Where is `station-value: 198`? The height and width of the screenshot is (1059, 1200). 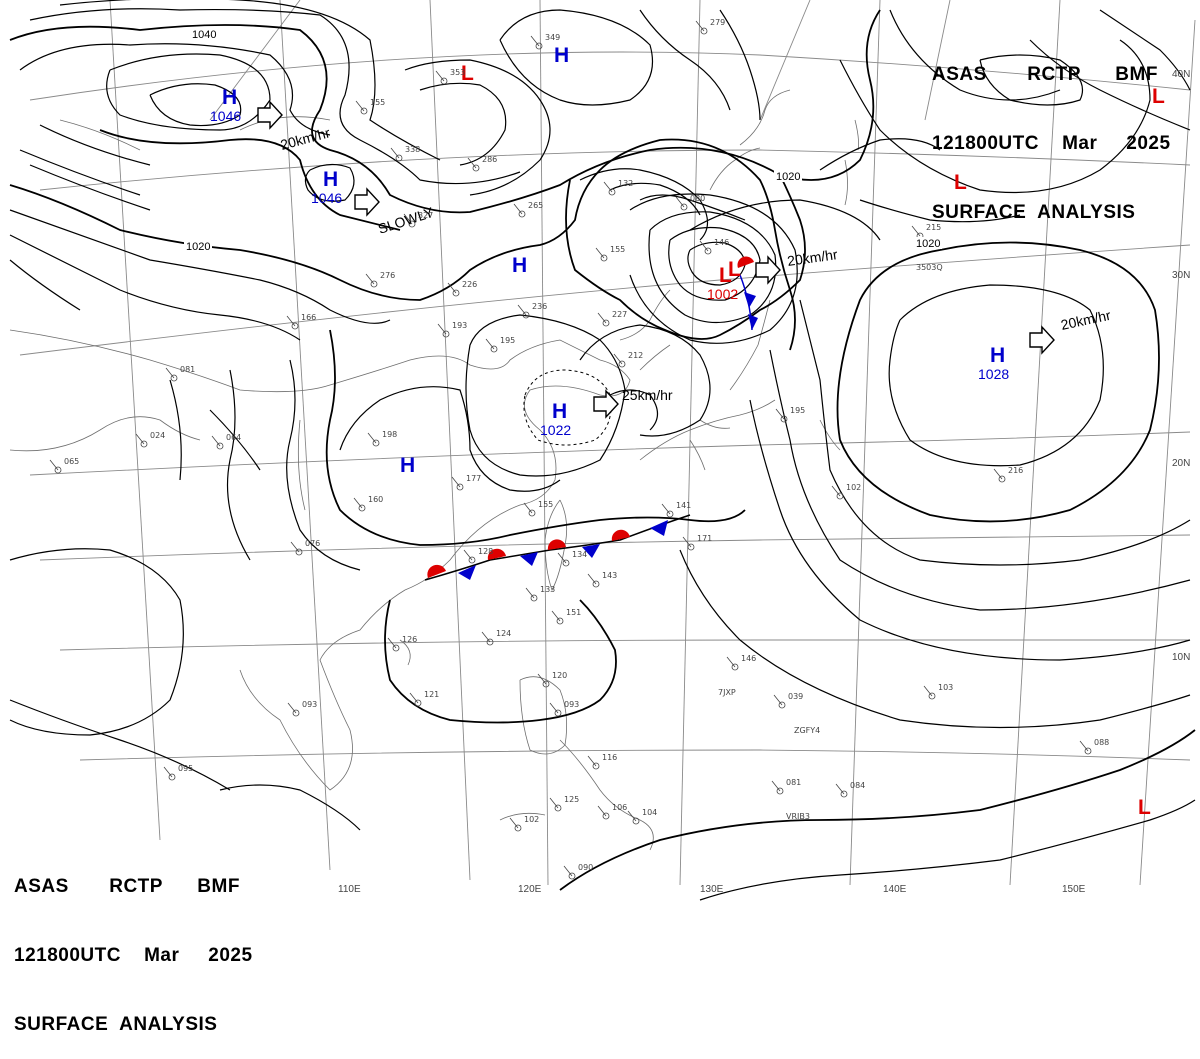 station-value: 198 is located at coordinates (389, 434).